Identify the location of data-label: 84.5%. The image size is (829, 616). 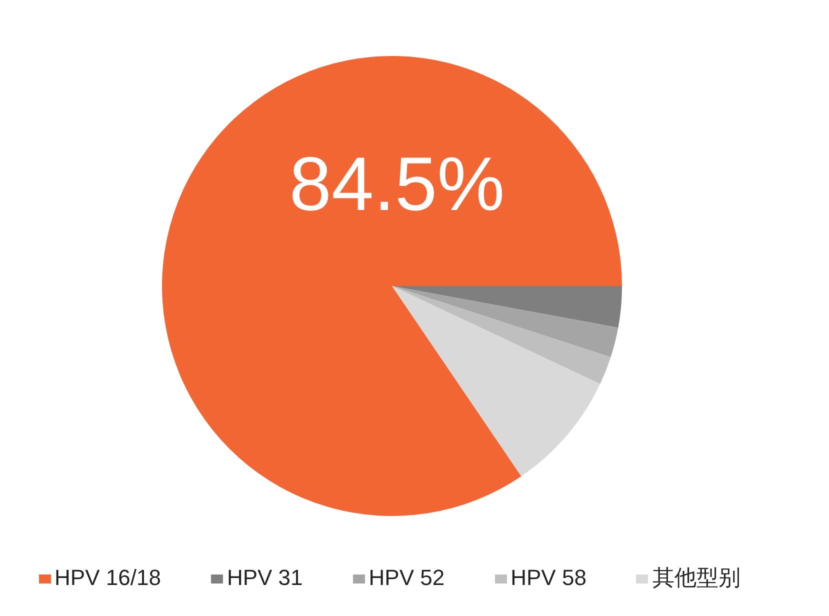
(397, 184).